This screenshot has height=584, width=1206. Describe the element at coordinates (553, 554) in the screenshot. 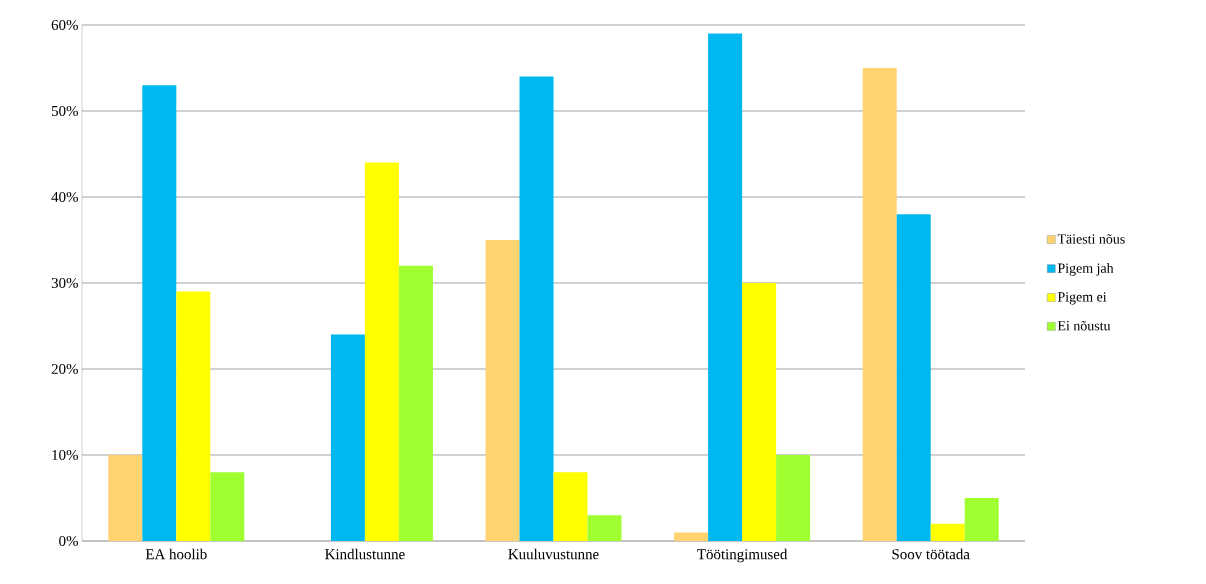

I see `x-tick-label: Kuuluvustunne` at that location.